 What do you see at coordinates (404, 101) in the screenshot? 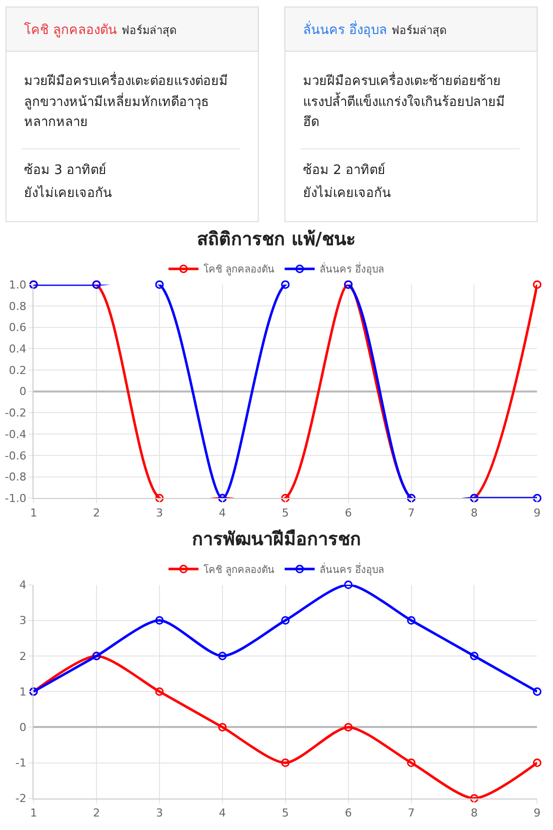
I see `text: แรงปล้ำตีแข็งแกร่งใจเกินร้อยปลายมี` at bounding box center [404, 101].